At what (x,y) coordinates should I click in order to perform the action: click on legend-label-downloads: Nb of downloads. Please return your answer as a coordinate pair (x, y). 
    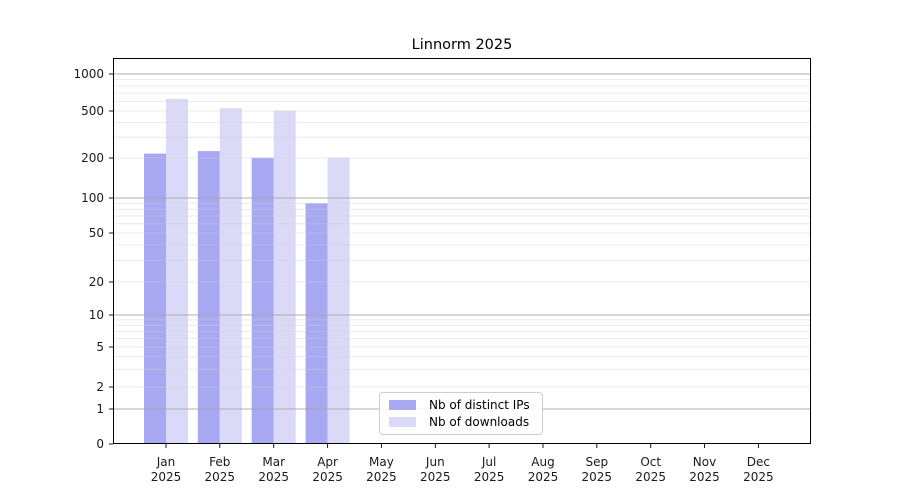
    Looking at the image, I should click on (479, 421).